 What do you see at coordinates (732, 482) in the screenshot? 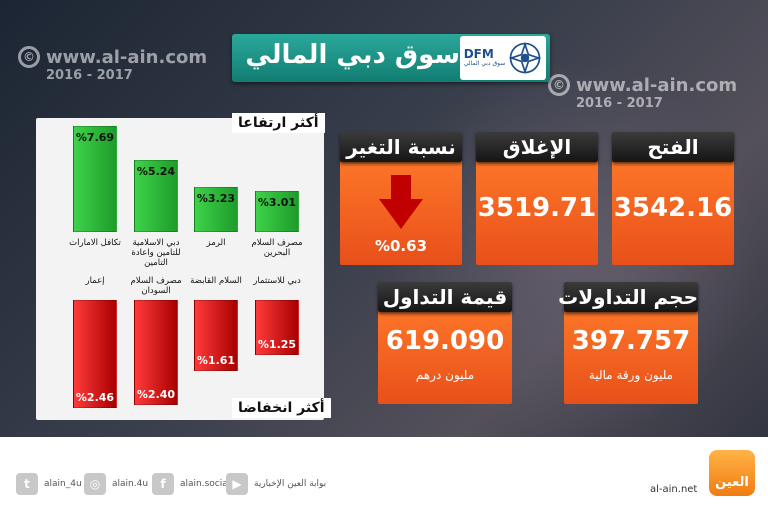
I see `alain-logo-text: العين` at bounding box center [732, 482].